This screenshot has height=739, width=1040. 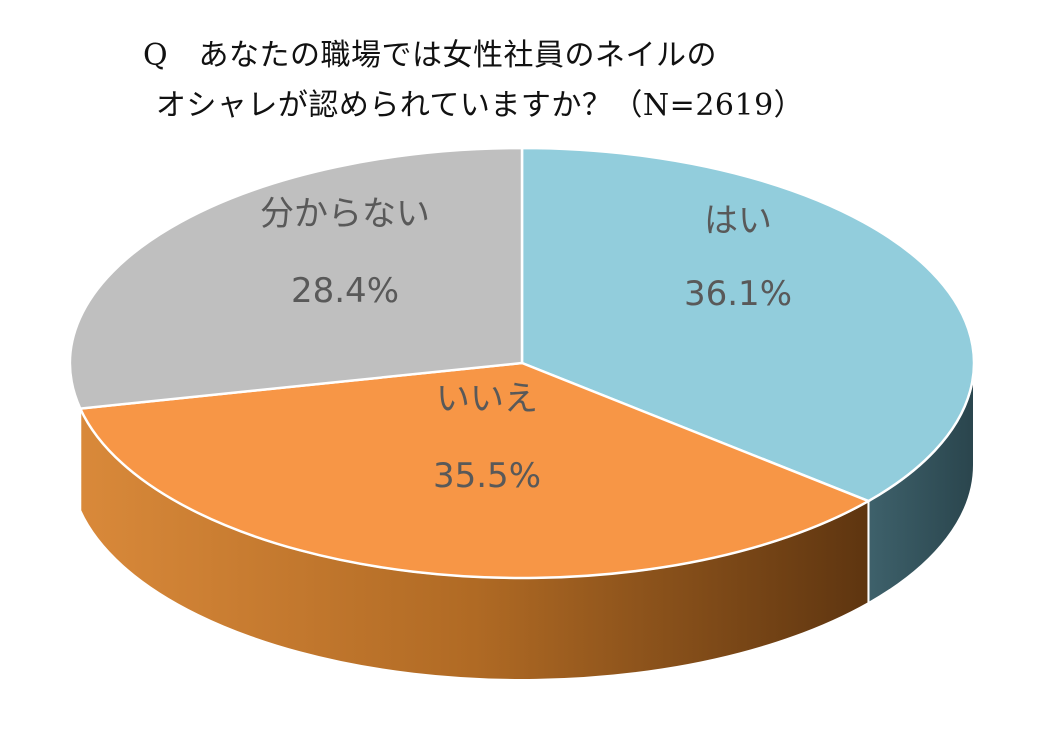 I want to click on slice-2-value-label: 35.5%, so click(x=487, y=476).